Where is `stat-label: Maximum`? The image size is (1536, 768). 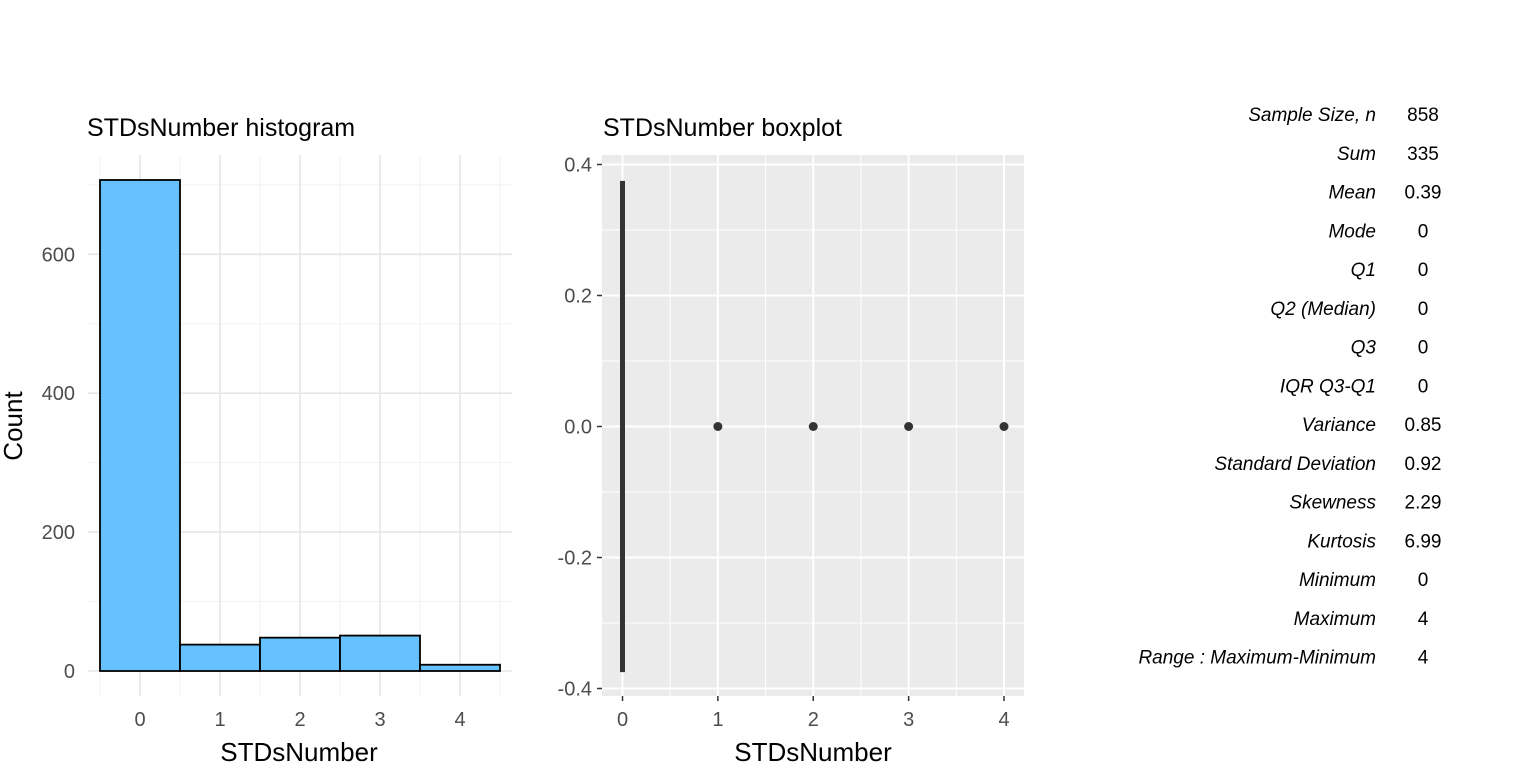
stat-label: Maximum is located at coordinates (1335, 619).